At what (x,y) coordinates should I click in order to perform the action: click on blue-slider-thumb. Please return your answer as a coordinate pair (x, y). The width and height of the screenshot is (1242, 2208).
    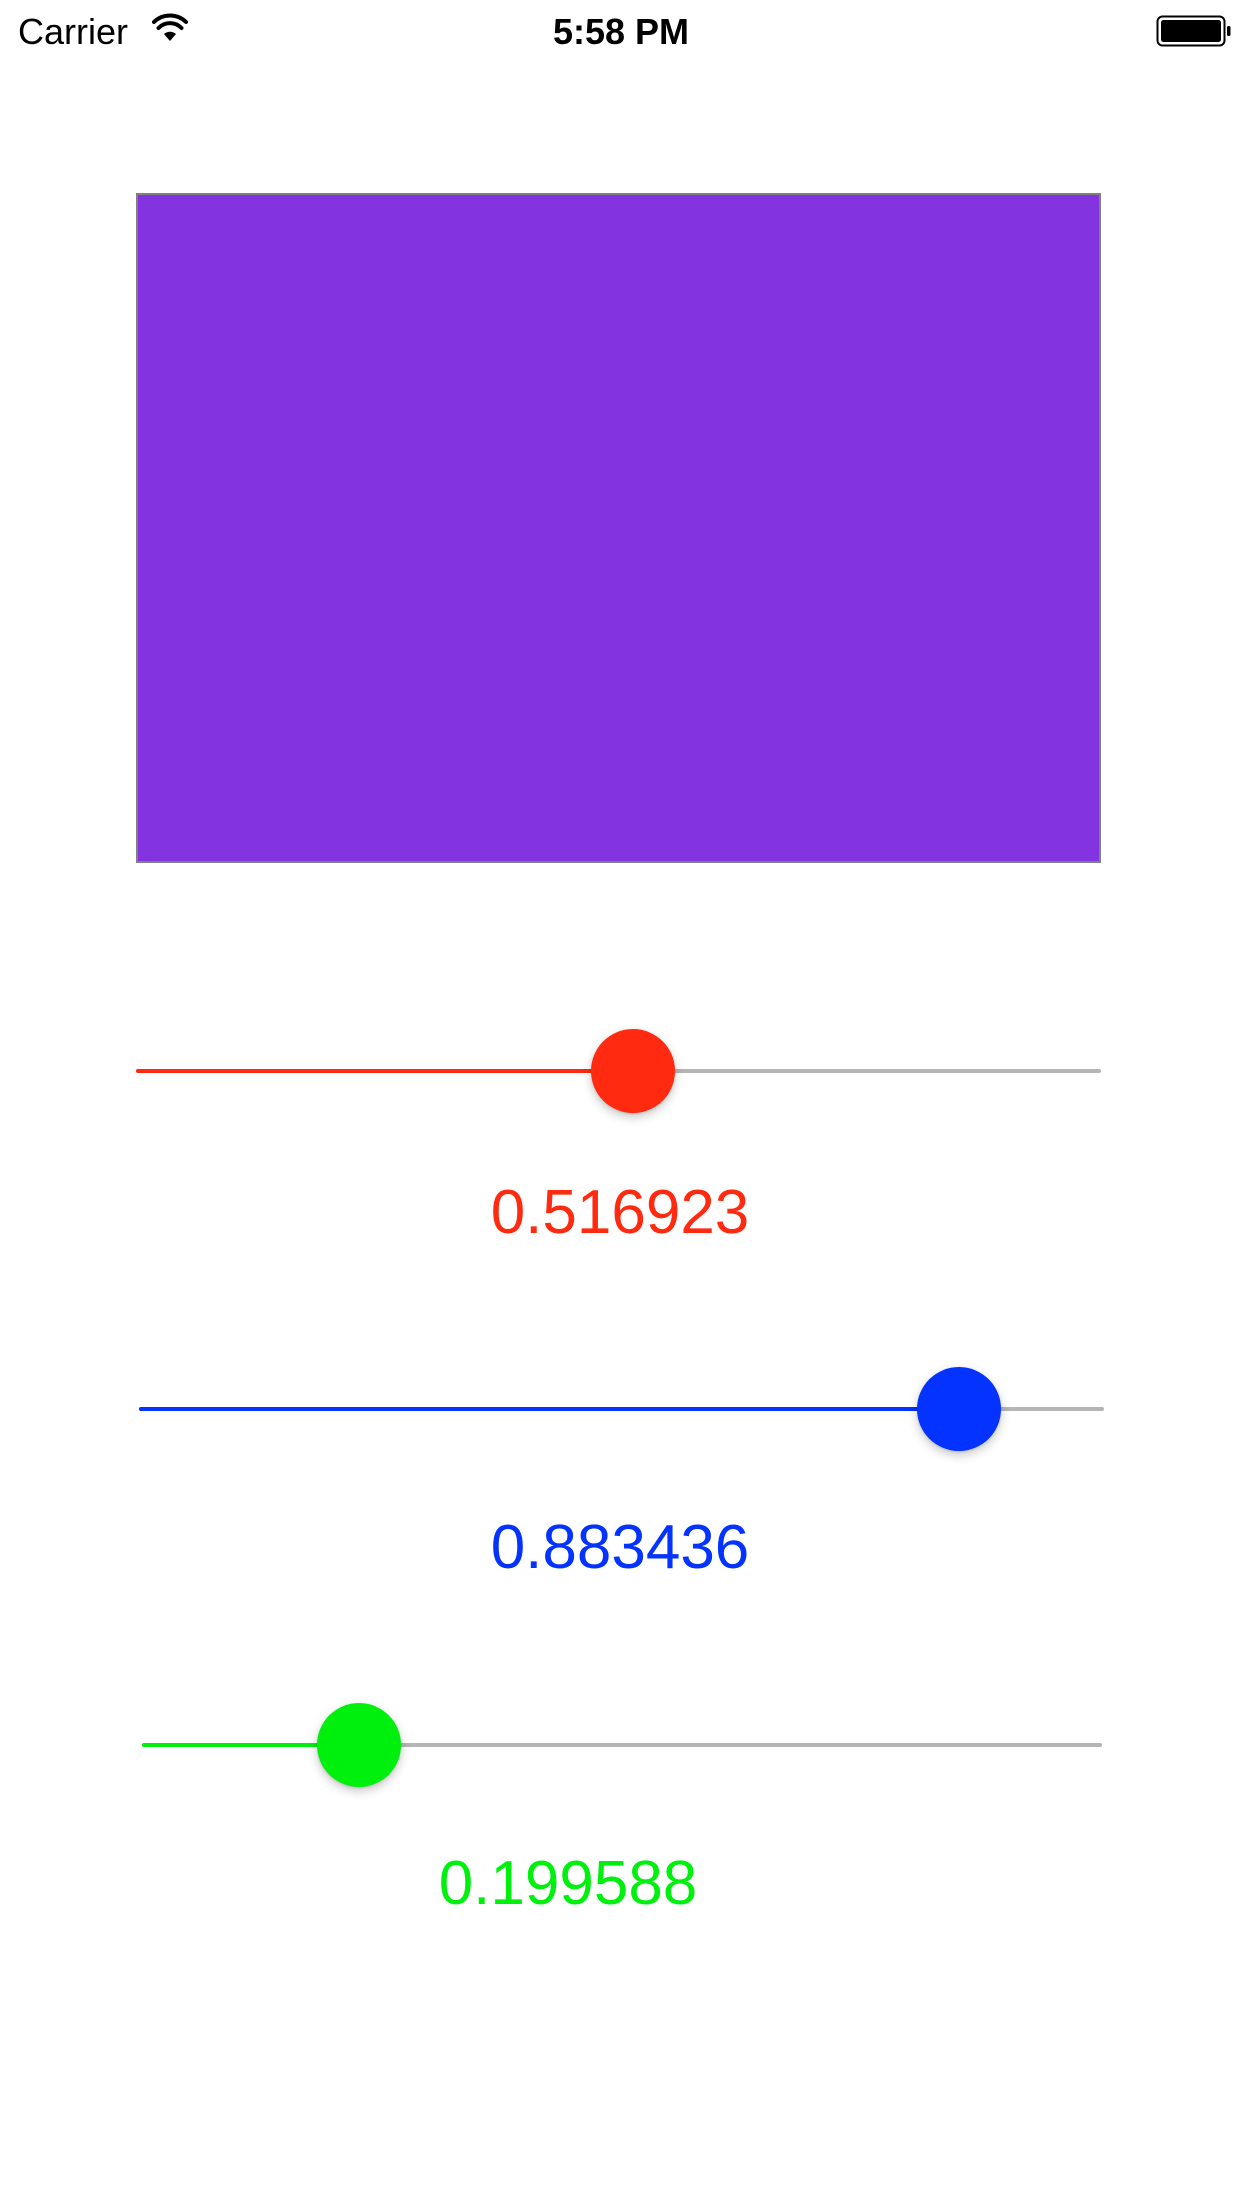
    Looking at the image, I should click on (959, 1409).